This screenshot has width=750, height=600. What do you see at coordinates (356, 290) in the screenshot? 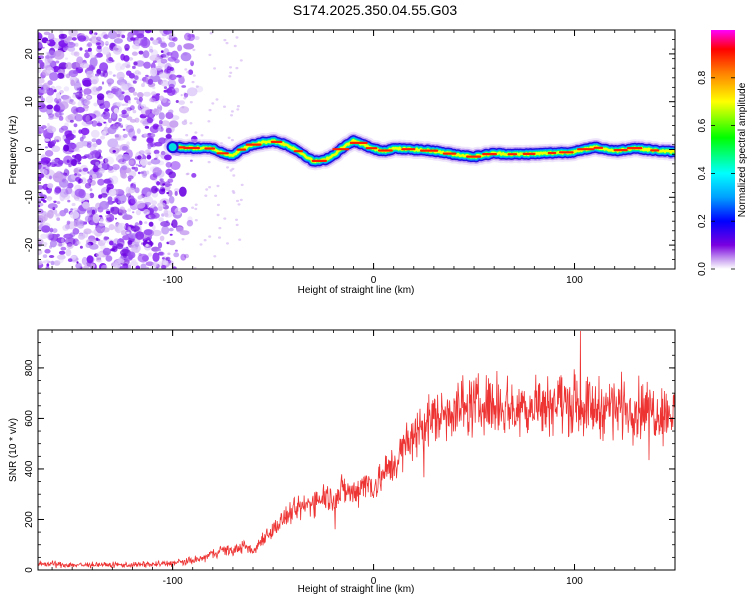
I see `spectrogram-xlabel: Height of straight line (km)` at bounding box center [356, 290].